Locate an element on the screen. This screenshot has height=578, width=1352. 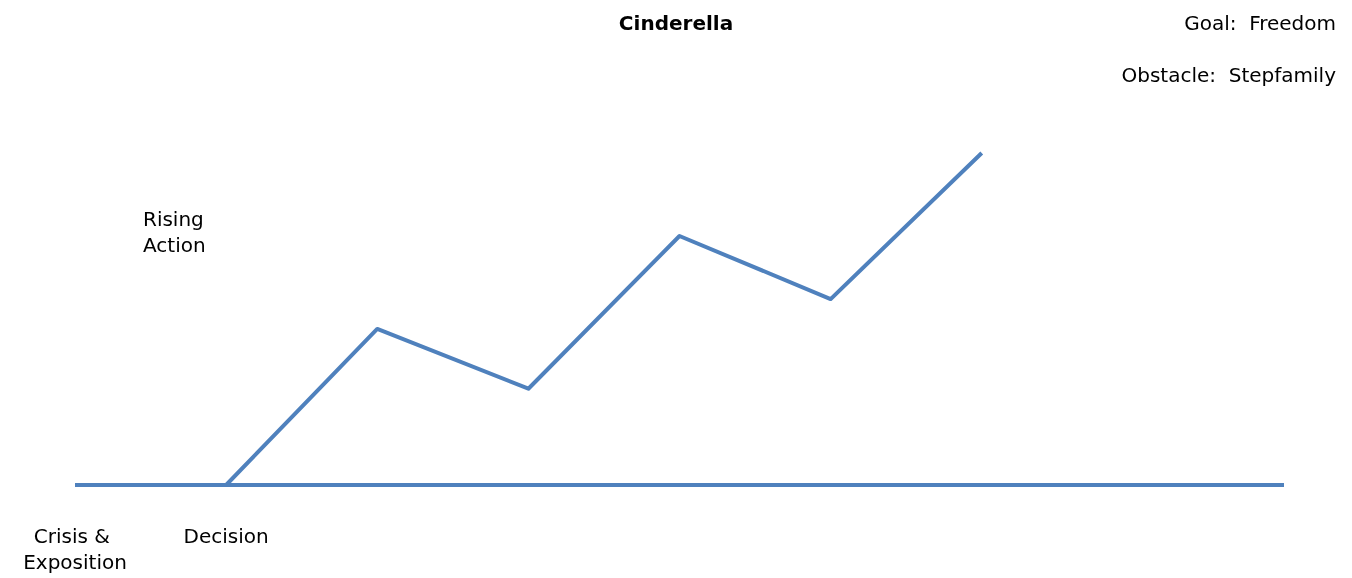
x-tick-label: Crisis & Exposition is located at coordinates (75, 549).